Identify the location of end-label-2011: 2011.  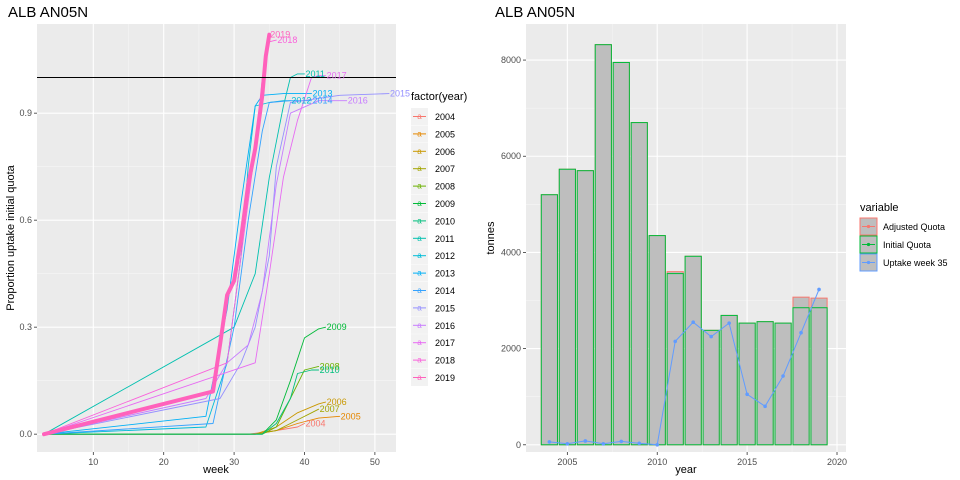
(314, 74).